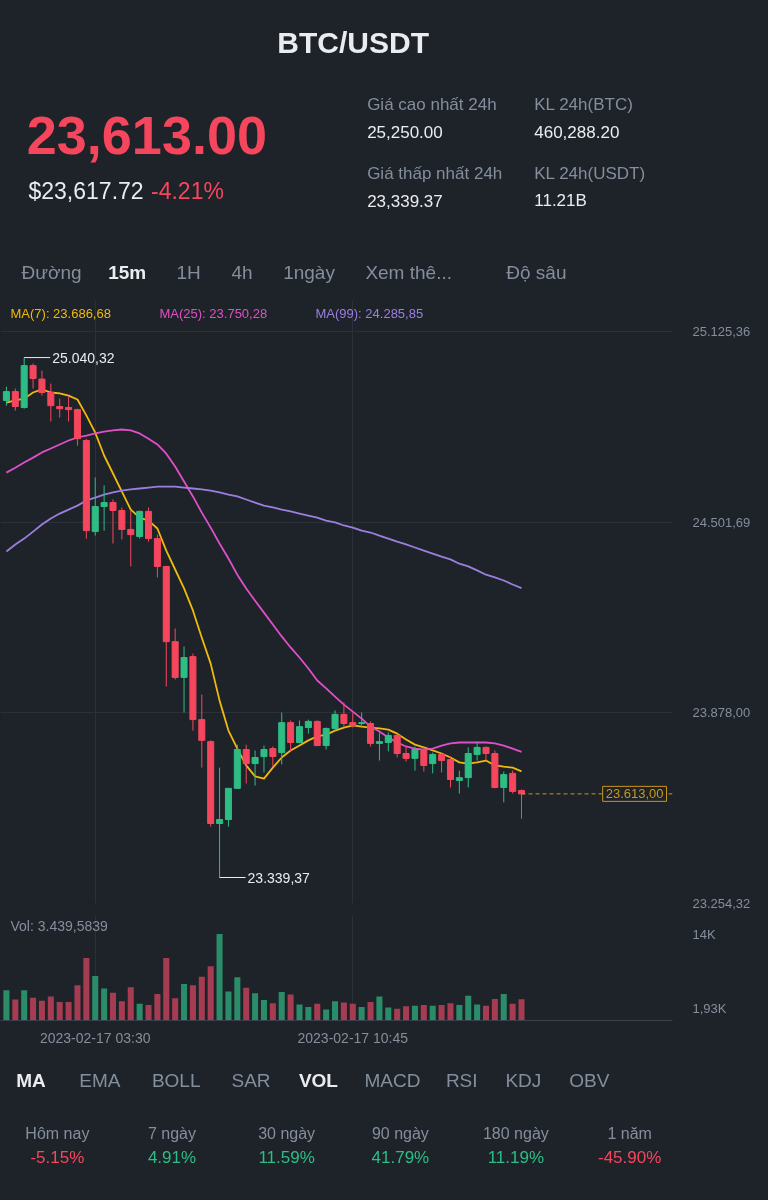 The height and width of the screenshot is (1200, 768). What do you see at coordinates (536, 272) in the screenshot?
I see `text: Độ sâu` at bounding box center [536, 272].